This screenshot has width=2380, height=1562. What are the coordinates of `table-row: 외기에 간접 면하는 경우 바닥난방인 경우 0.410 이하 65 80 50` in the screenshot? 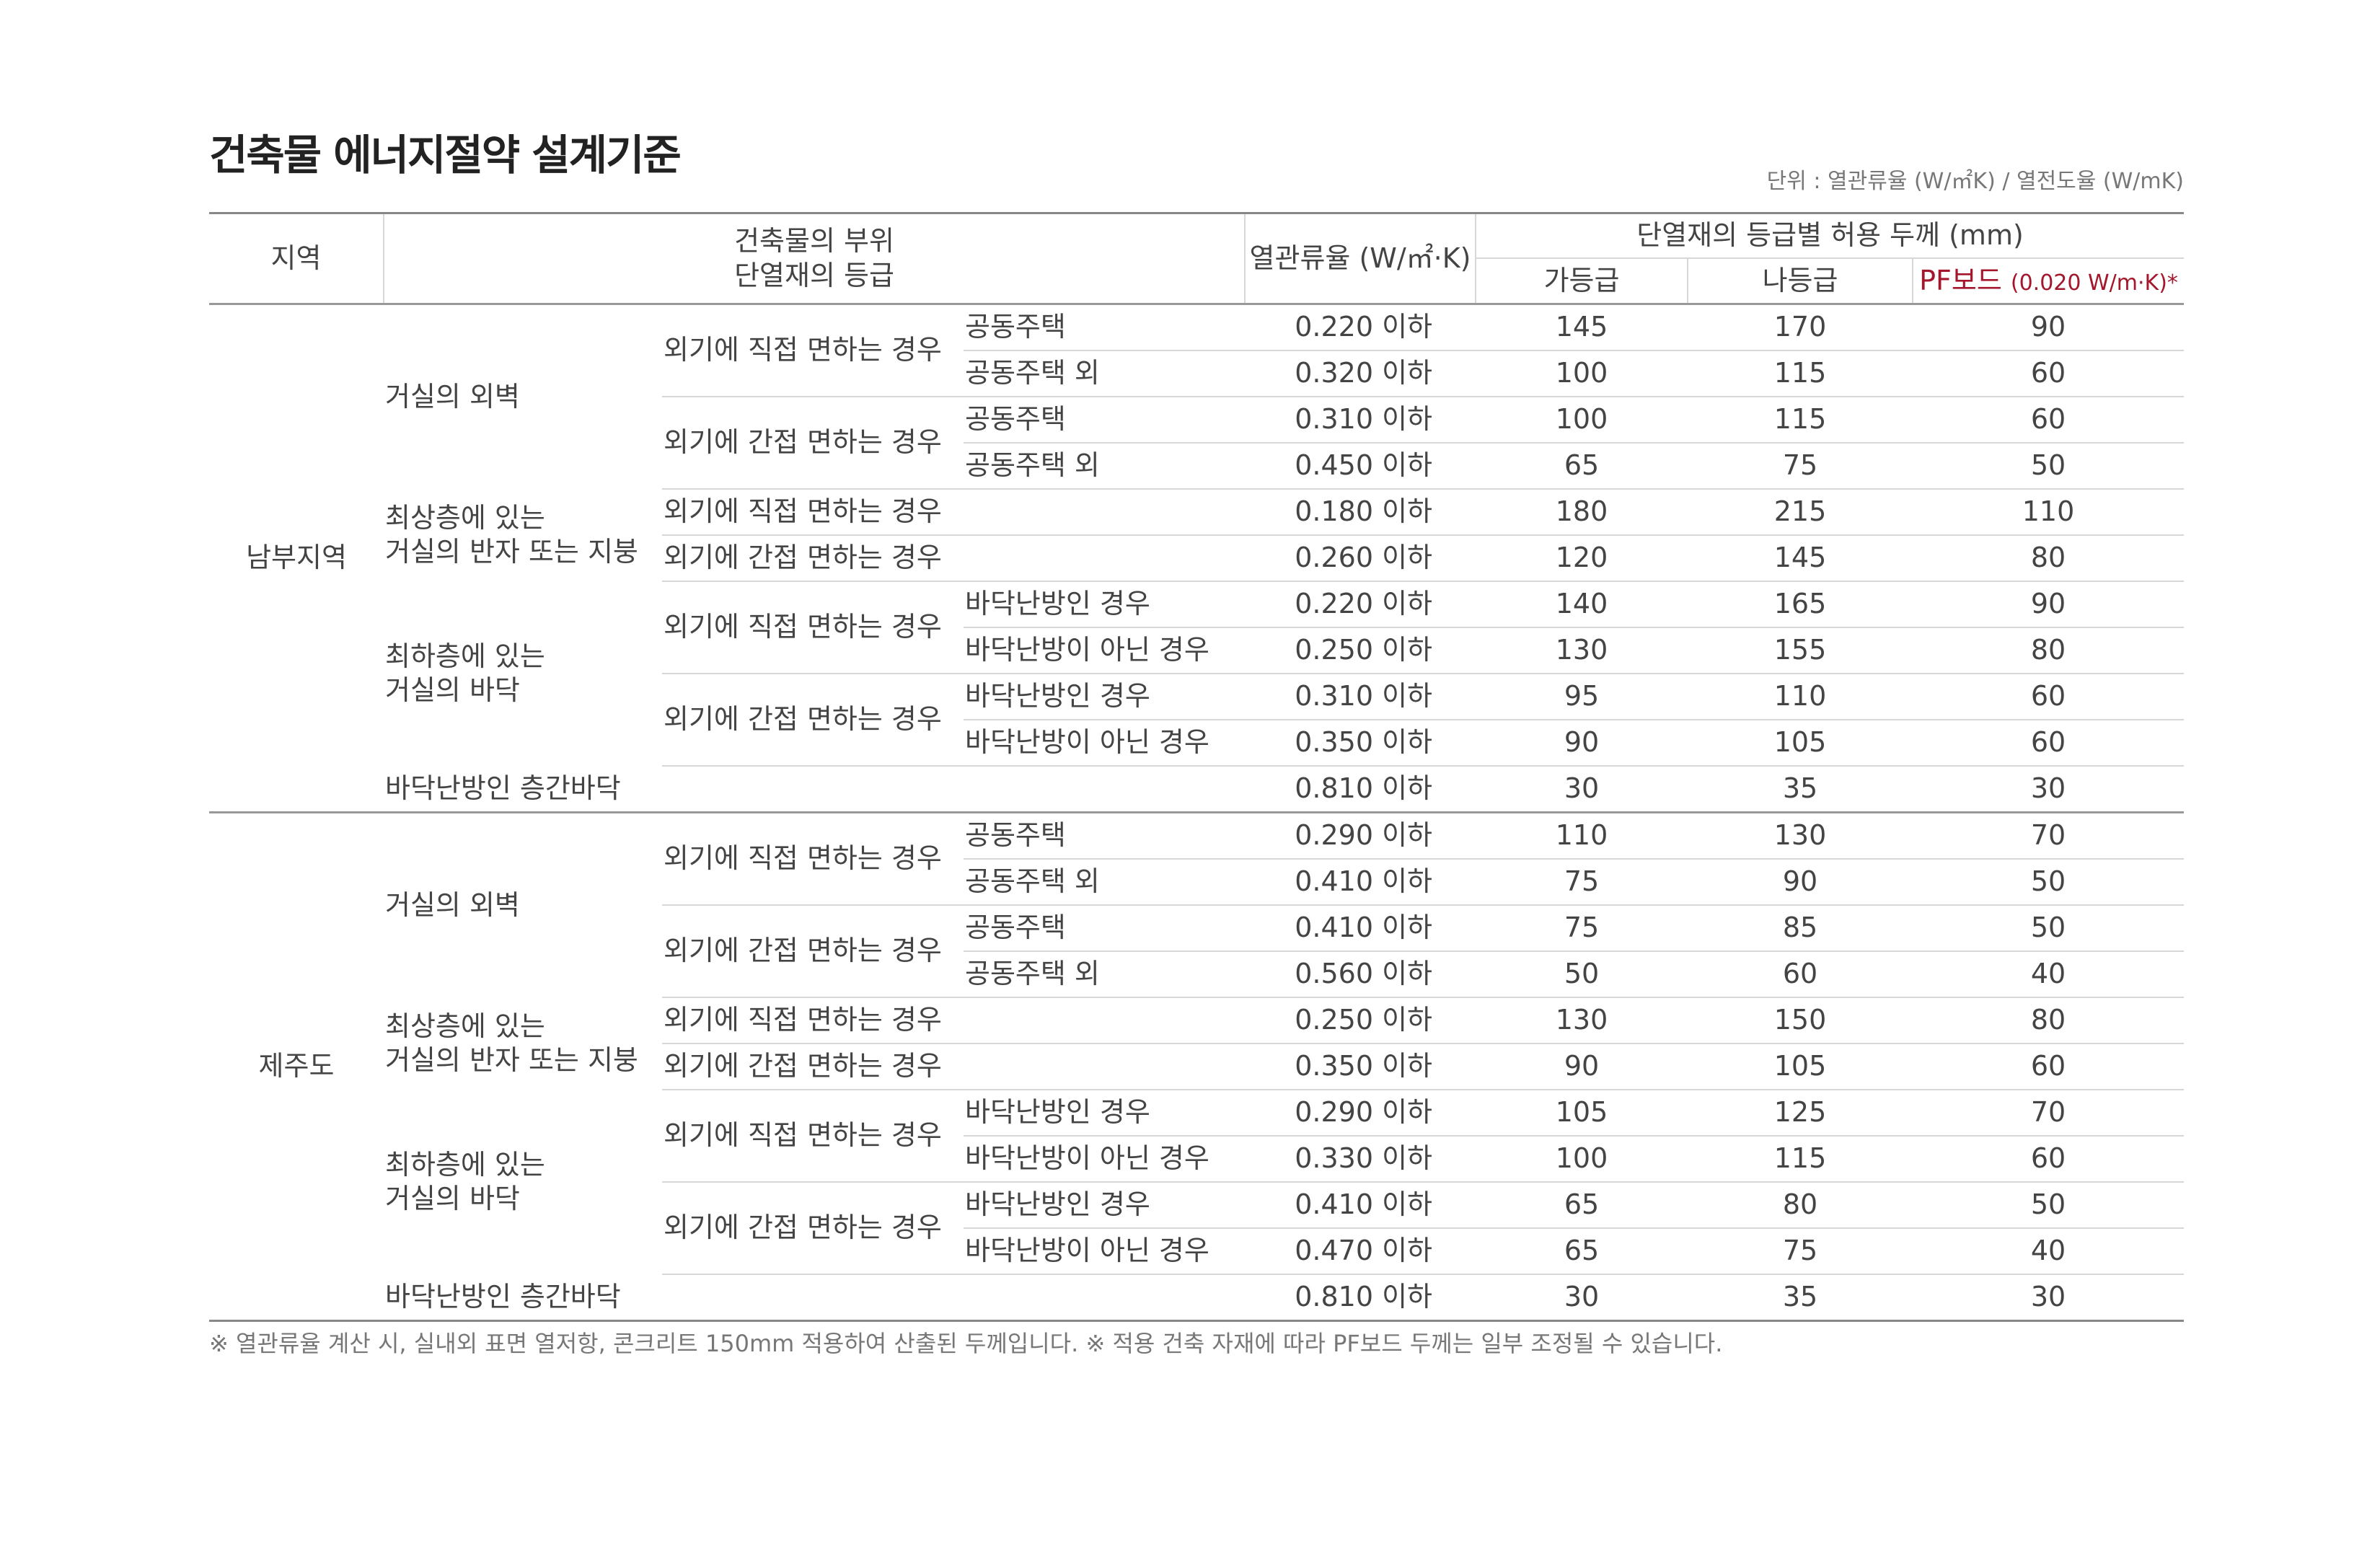 It's located at (1197, 1228).